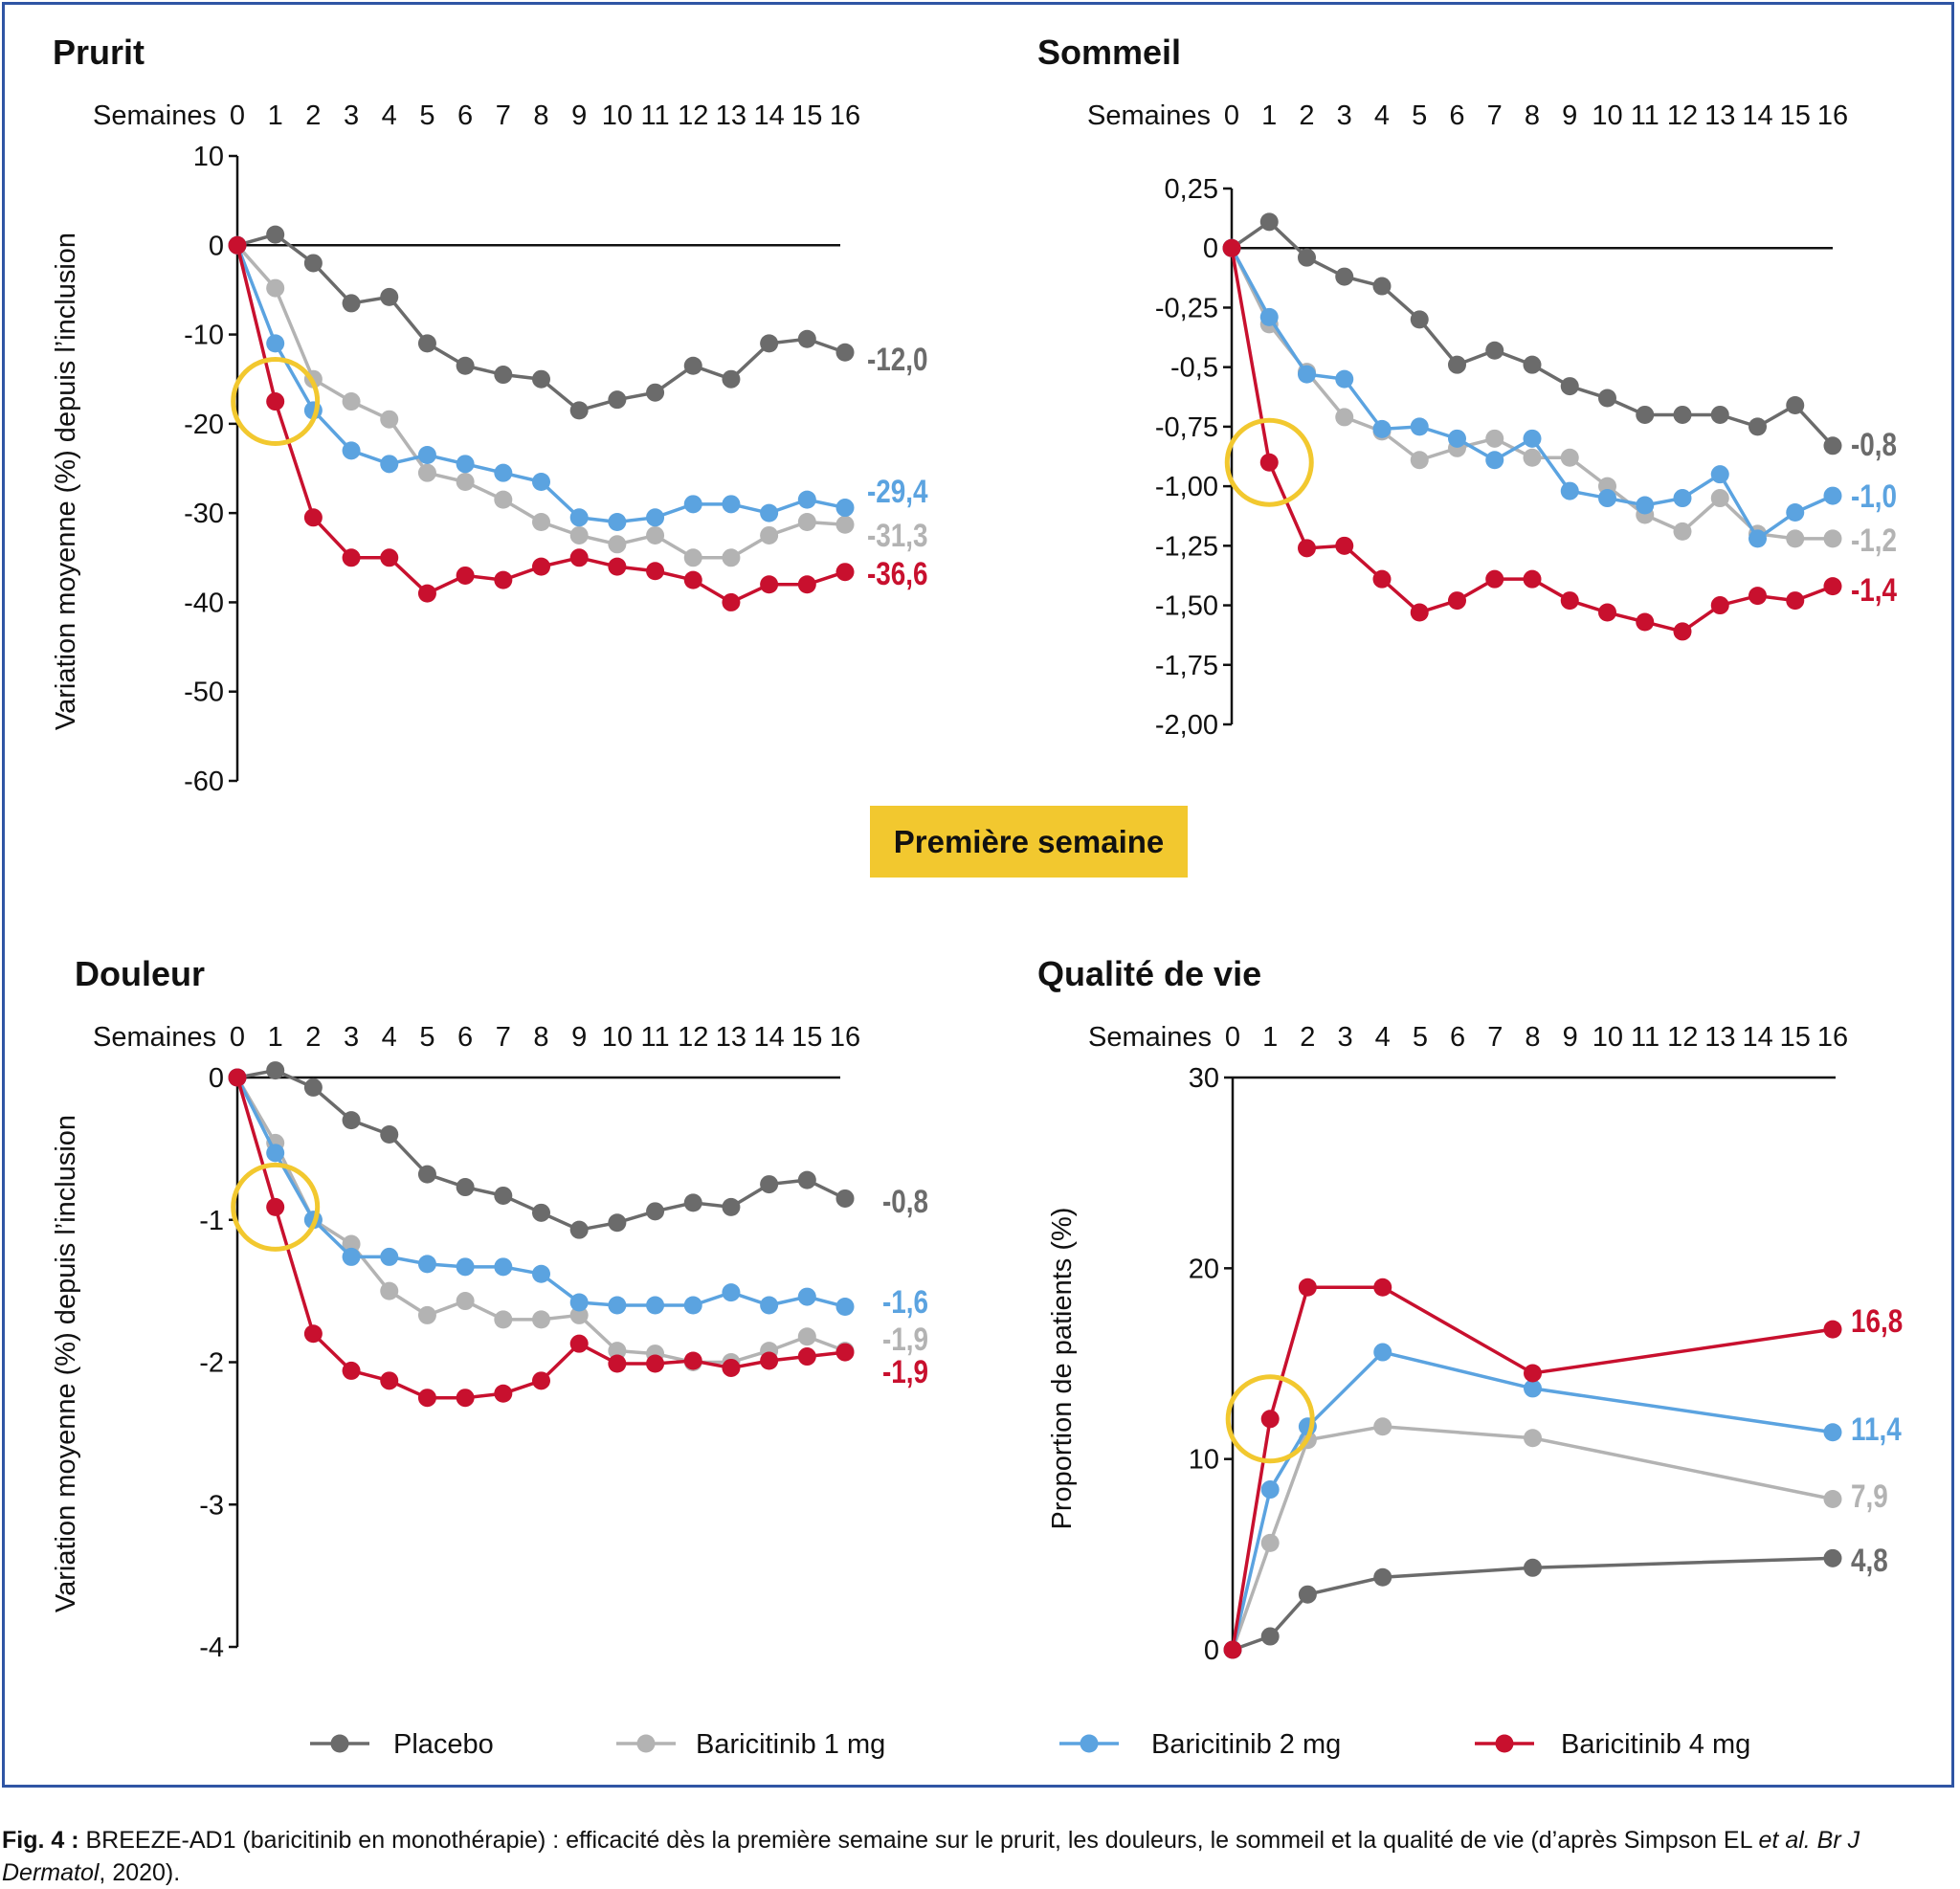 The height and width of the screenshot is (1889, 1960). Describe the element at coordinates (905, 1301) in the screenshot. I see `end-value-label: -1,6` at that location.